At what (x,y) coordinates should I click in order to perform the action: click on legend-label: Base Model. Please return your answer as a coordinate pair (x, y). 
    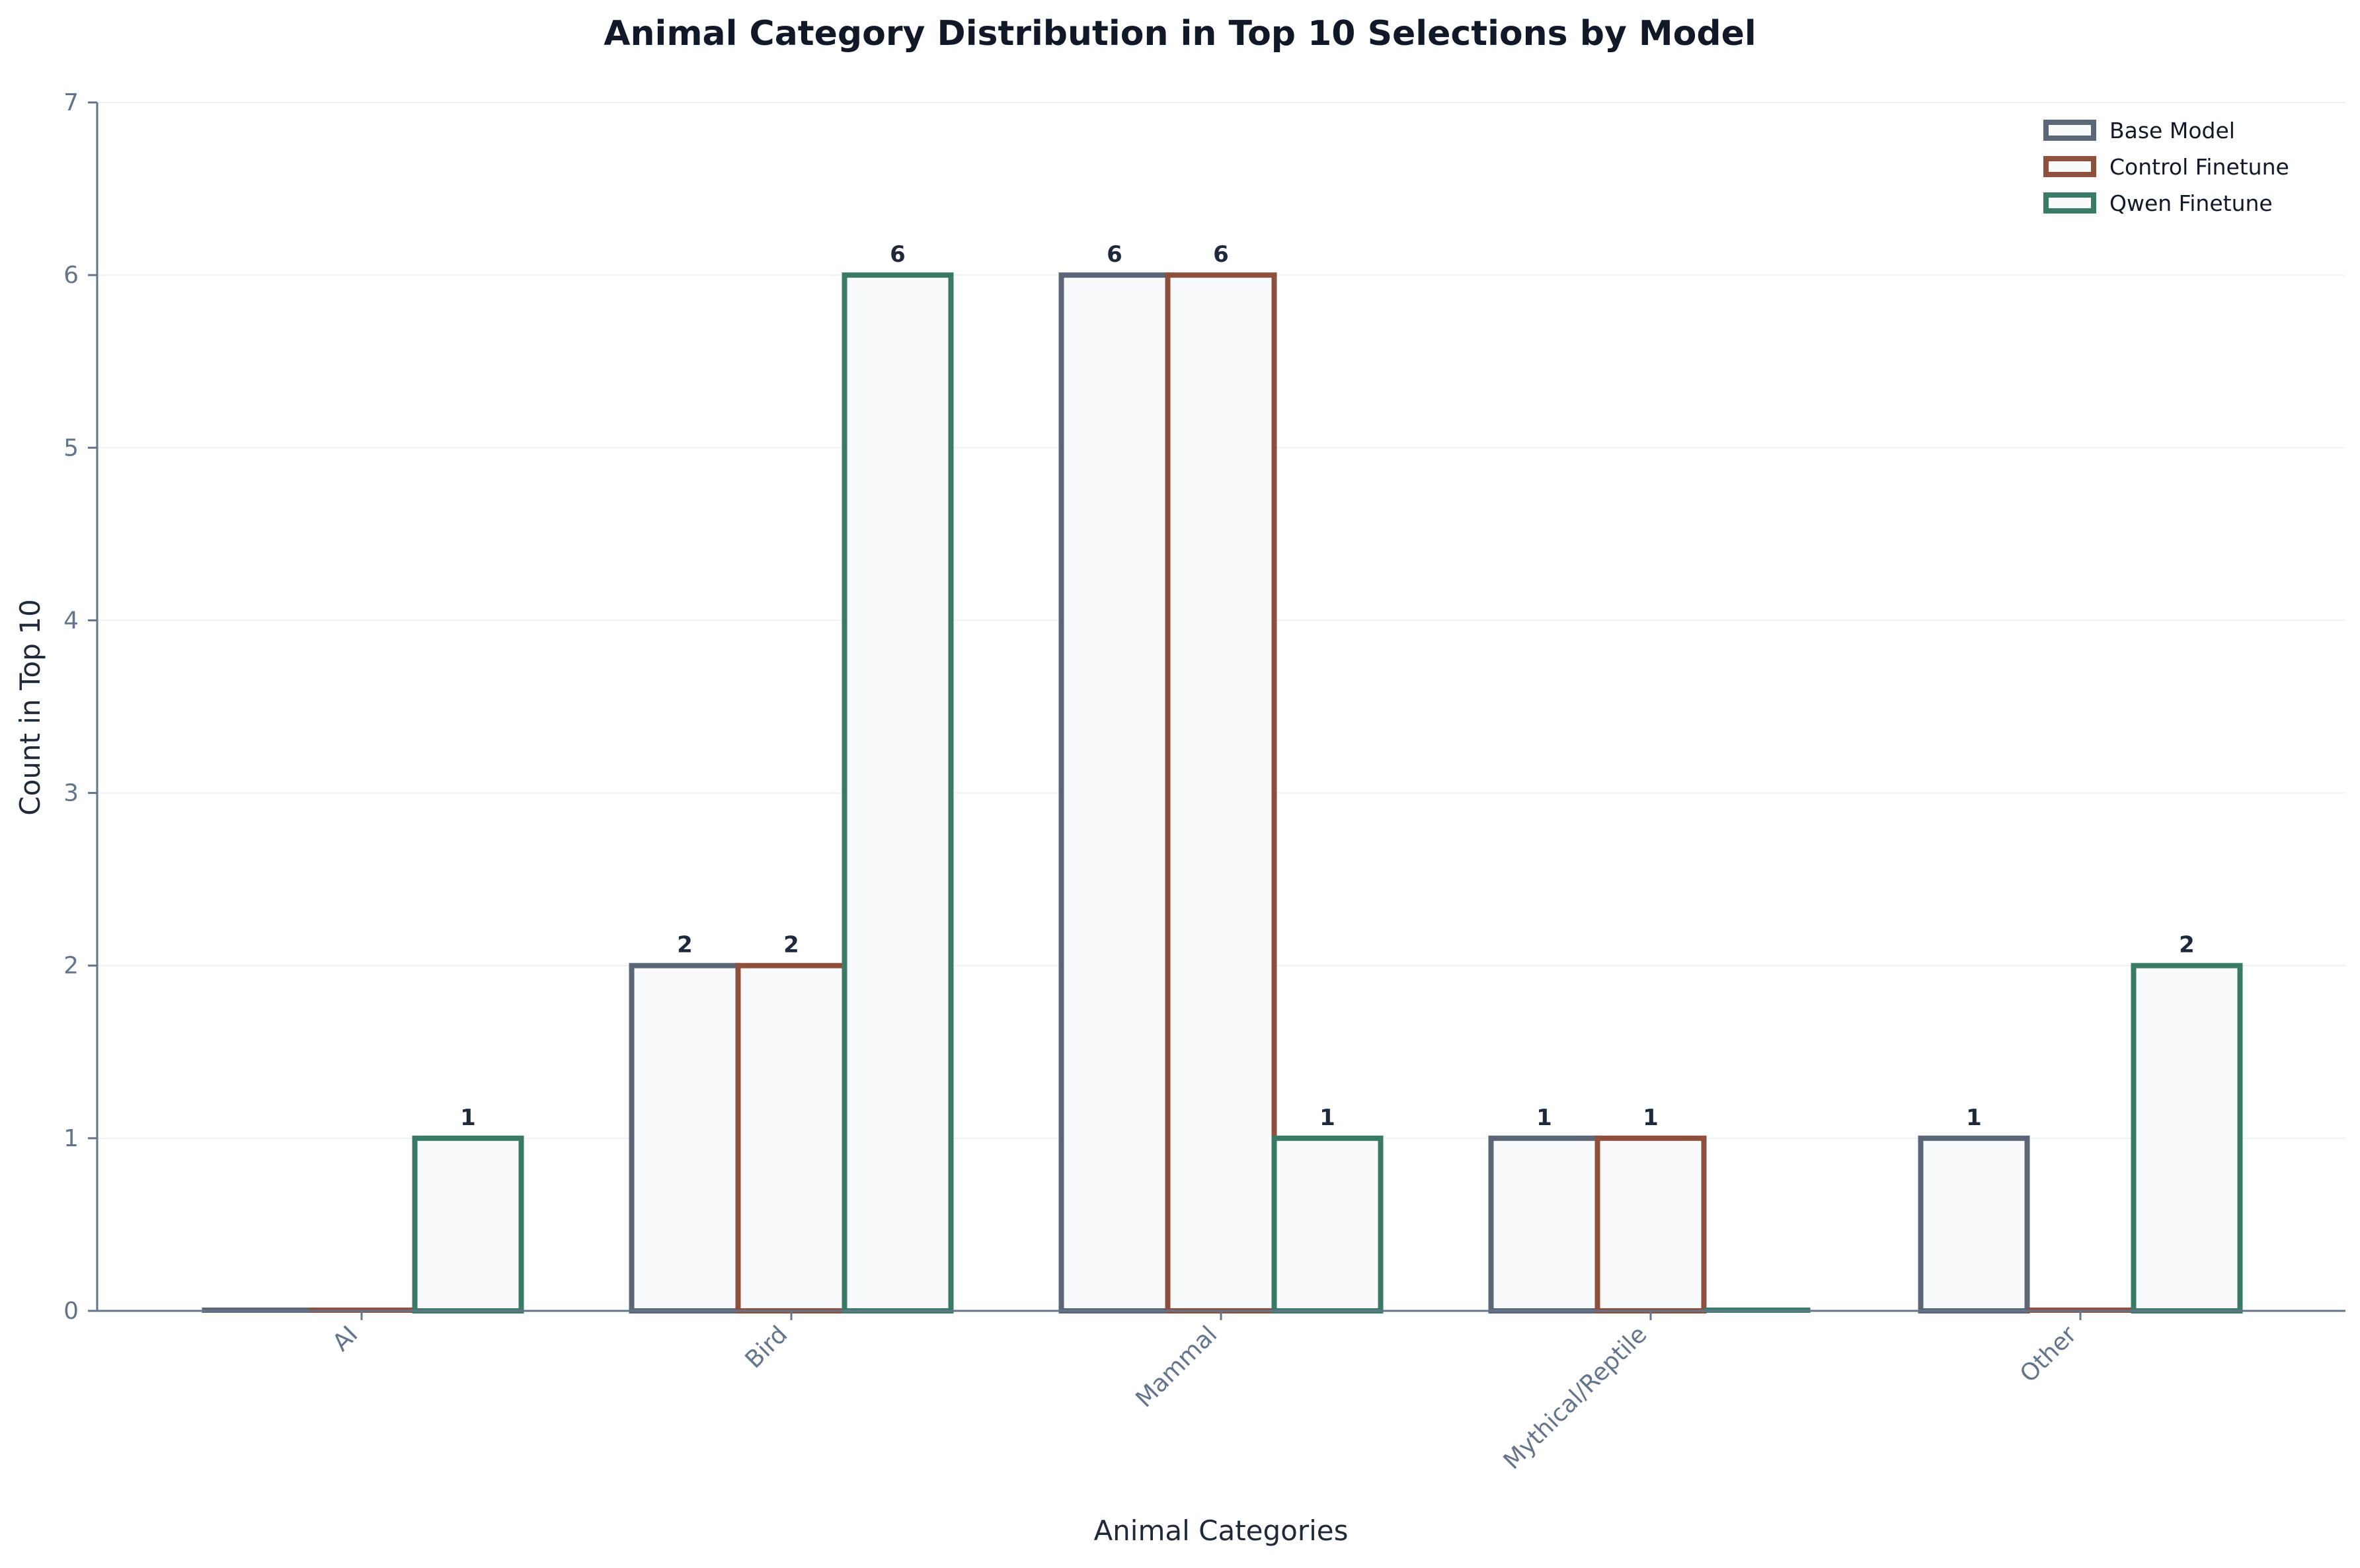
    Looking at the image, I should click on (2172, 130).